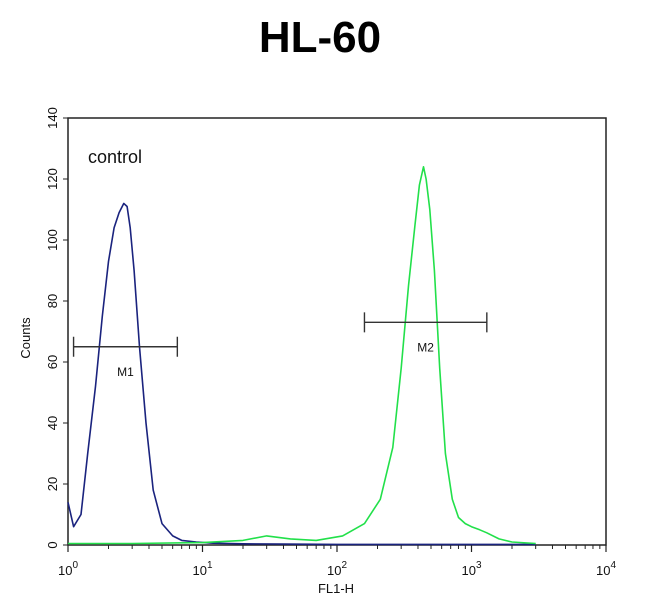 Image resolution: width=650 pixels, height=601 pixels. I want to click on marker-label: M1, so click(125, 372).